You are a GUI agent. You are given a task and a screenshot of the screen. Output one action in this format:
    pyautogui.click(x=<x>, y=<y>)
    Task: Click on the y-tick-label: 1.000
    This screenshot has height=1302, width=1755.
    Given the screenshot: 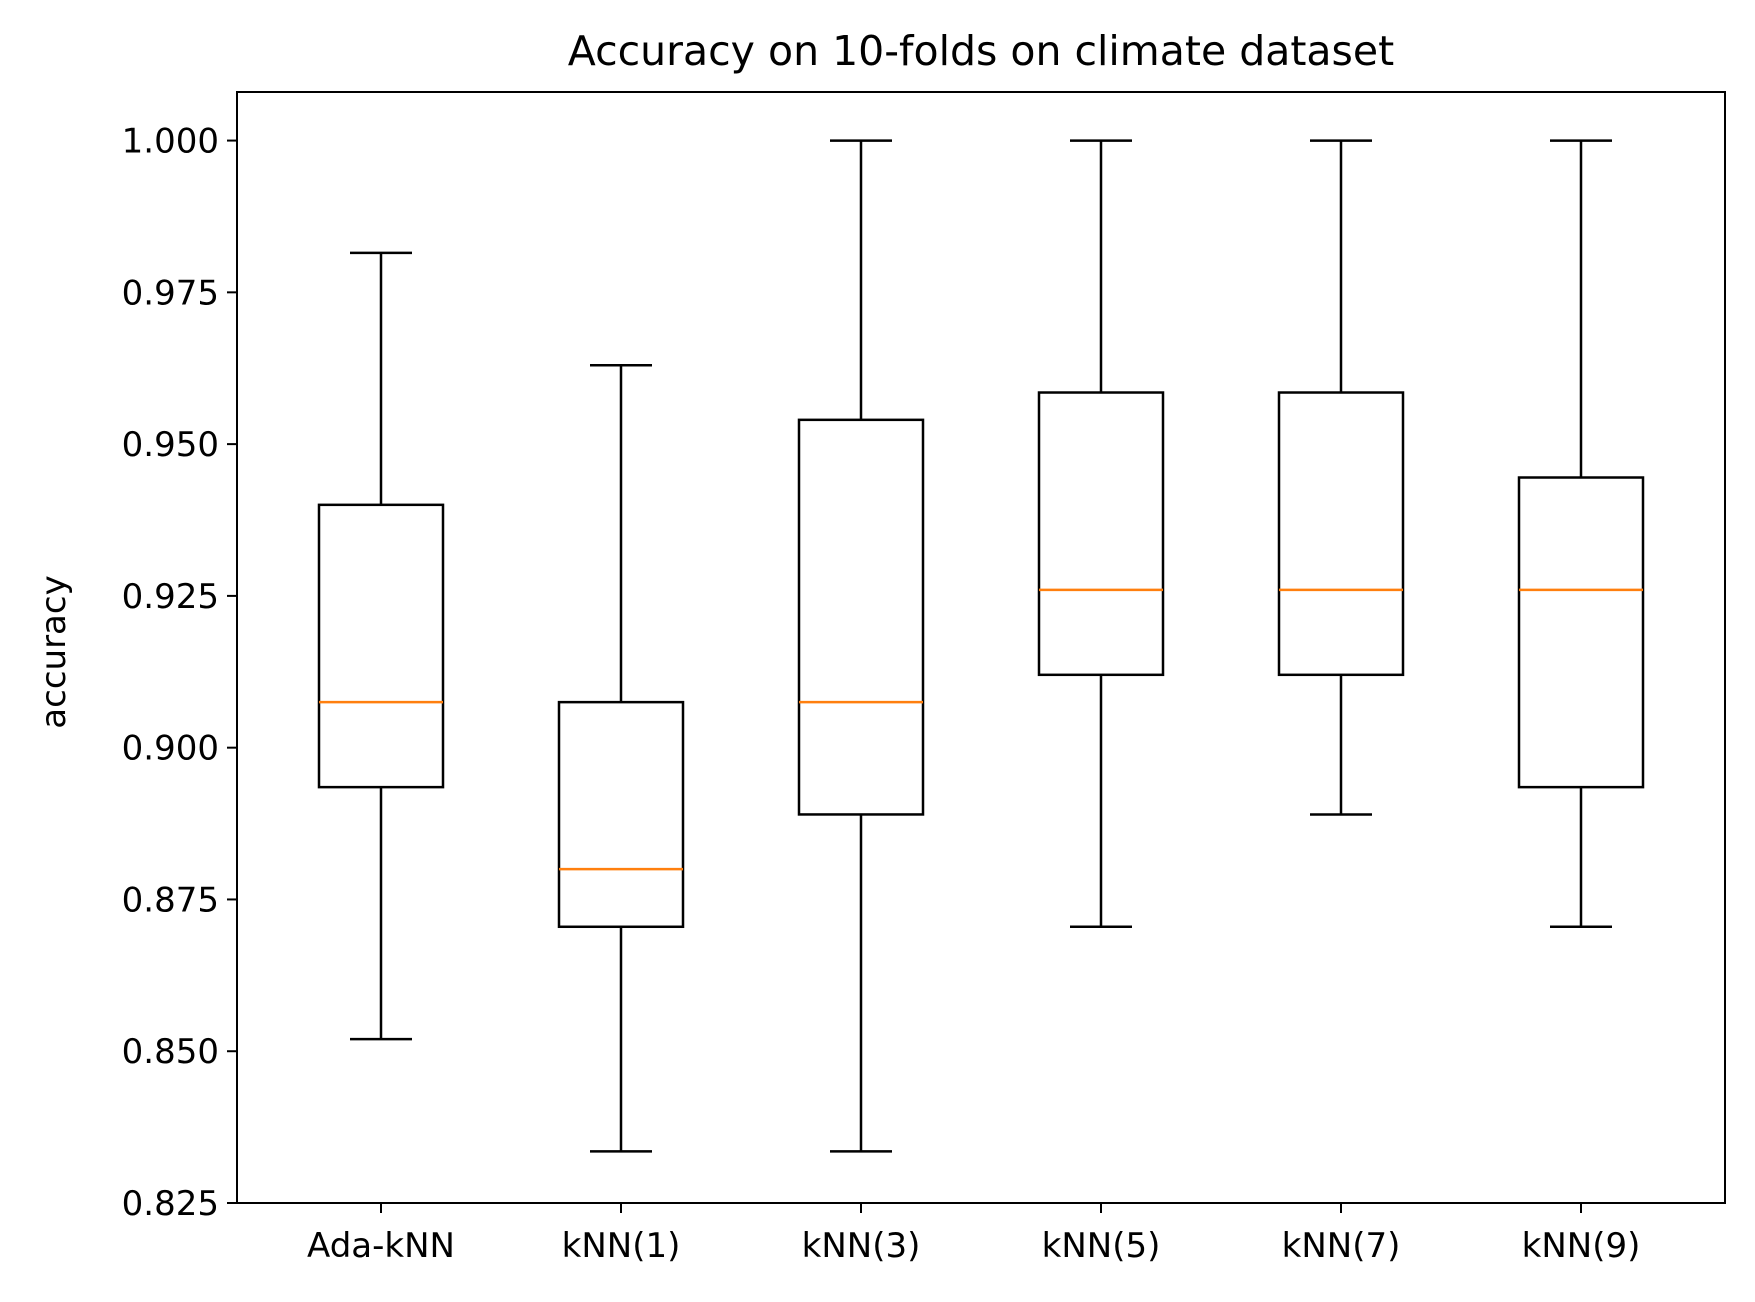 What is the action you would take?
    pyautogui.click(x=170, y=142)
    